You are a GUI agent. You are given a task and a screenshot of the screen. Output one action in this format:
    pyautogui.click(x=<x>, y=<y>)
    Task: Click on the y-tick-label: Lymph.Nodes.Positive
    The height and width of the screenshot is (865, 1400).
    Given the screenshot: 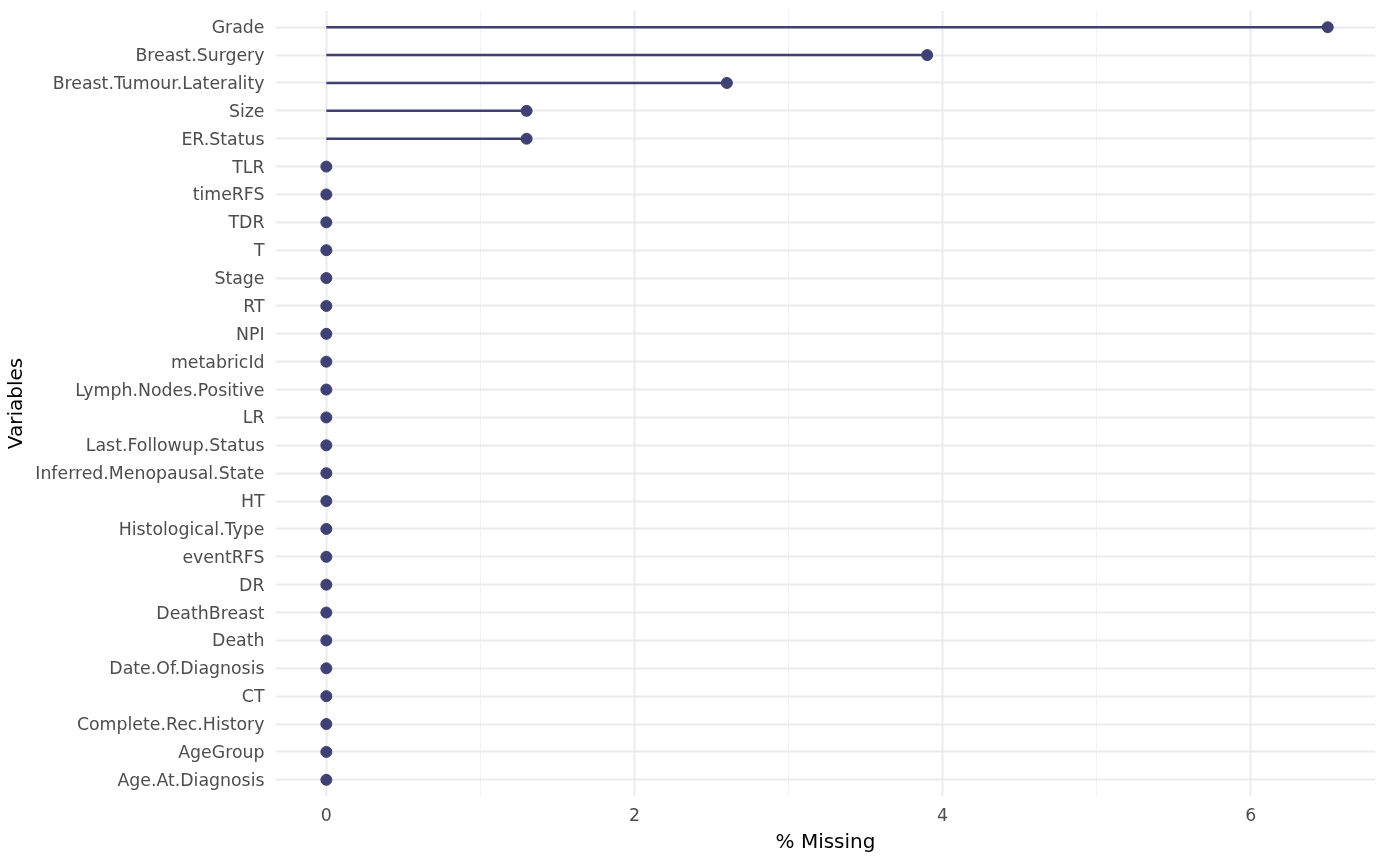 What is the action you would take?
    pyautogui.click(x=170, y=389)
    